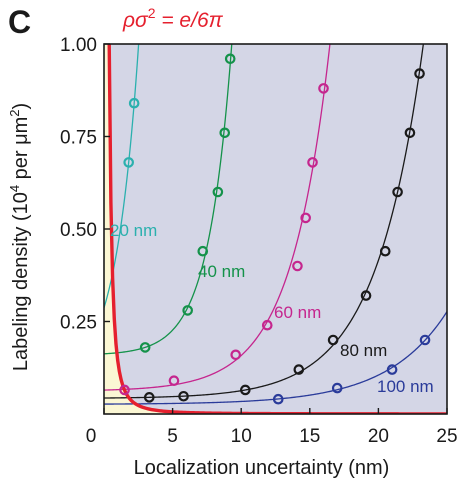  What do you see at coordinates (85, 184) in the screenshot?
I see `y-axis-ticks: 0.25 0.50 0.75 1.00` at bounding box center [85, 184].